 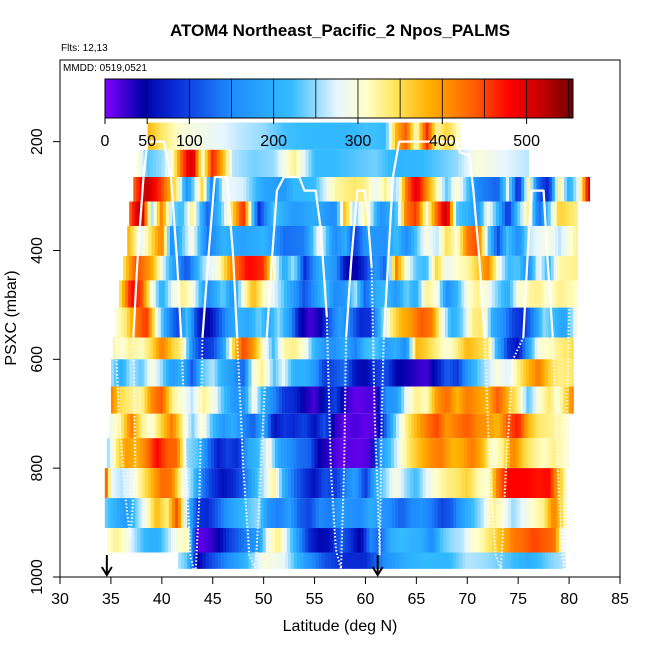 What do you see at coordinates (342, 400) in the screenshot?
I see `heat-layer-band` at bounding box center [342, 400].